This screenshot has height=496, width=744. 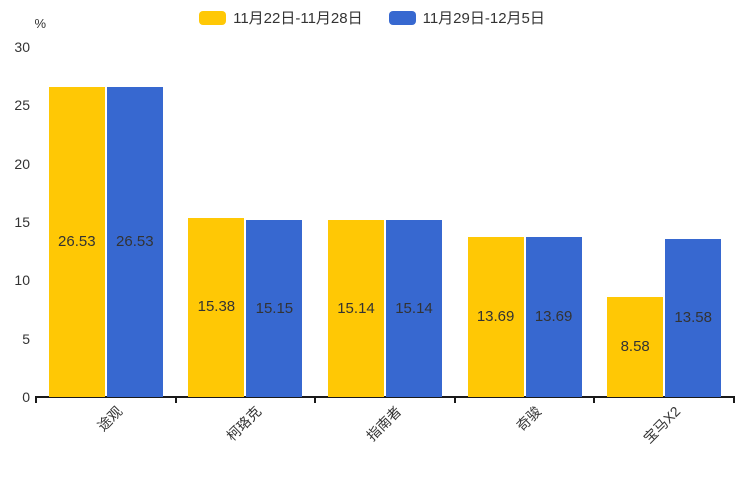 What do you see at coordinates (110, 419) in the screenshot?
I see `x-category-label: 途观` at bounding box center [110, 419].